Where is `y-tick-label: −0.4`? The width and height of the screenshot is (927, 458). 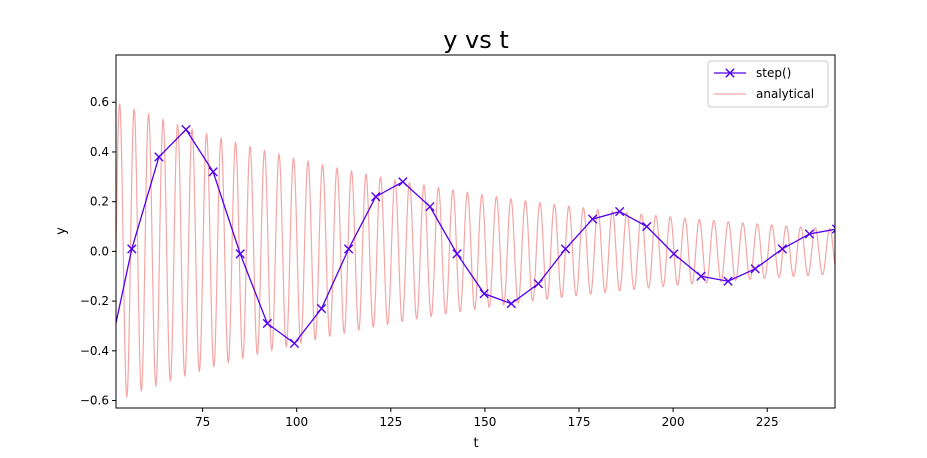 y-tick-label: −0.4 is located at coordinates (94, 351).